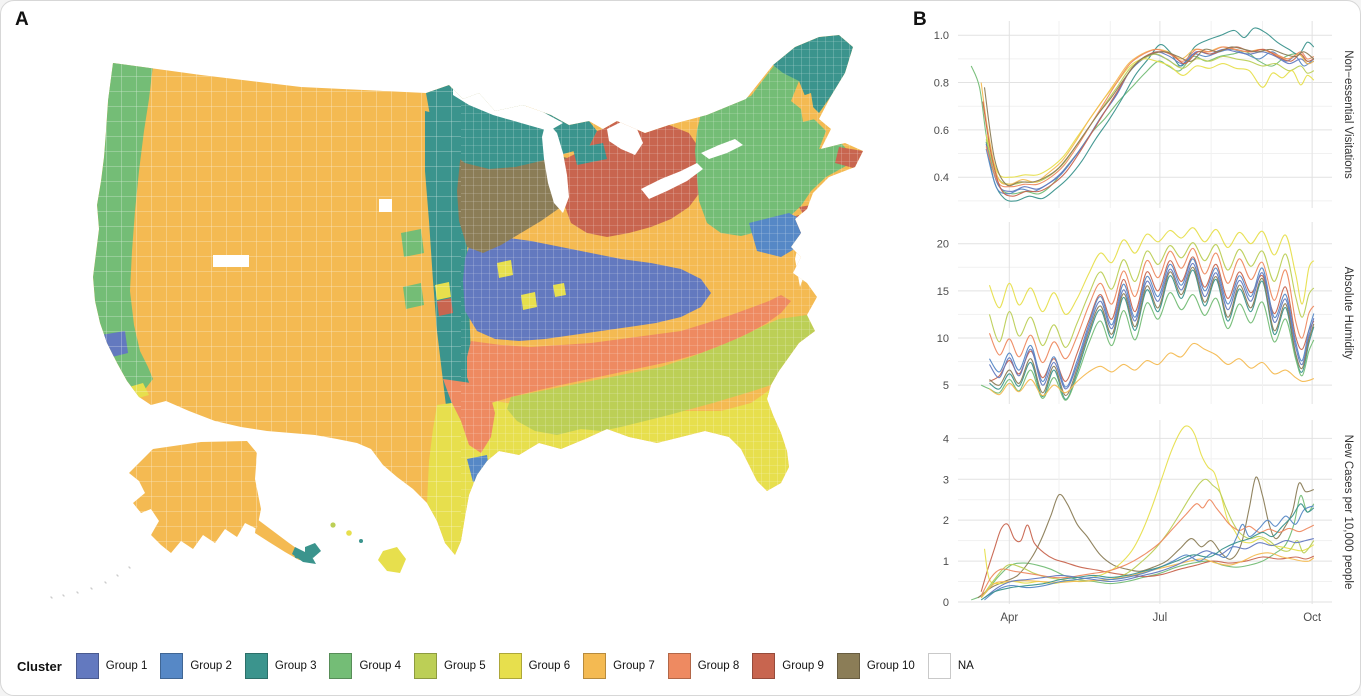  Describe the element at coordinates (22, 19) in the screenshot. I see `panel-a-label: A` at that location.